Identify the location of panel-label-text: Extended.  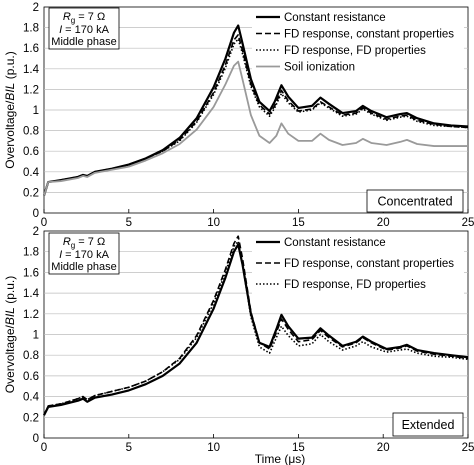
(428, 425).